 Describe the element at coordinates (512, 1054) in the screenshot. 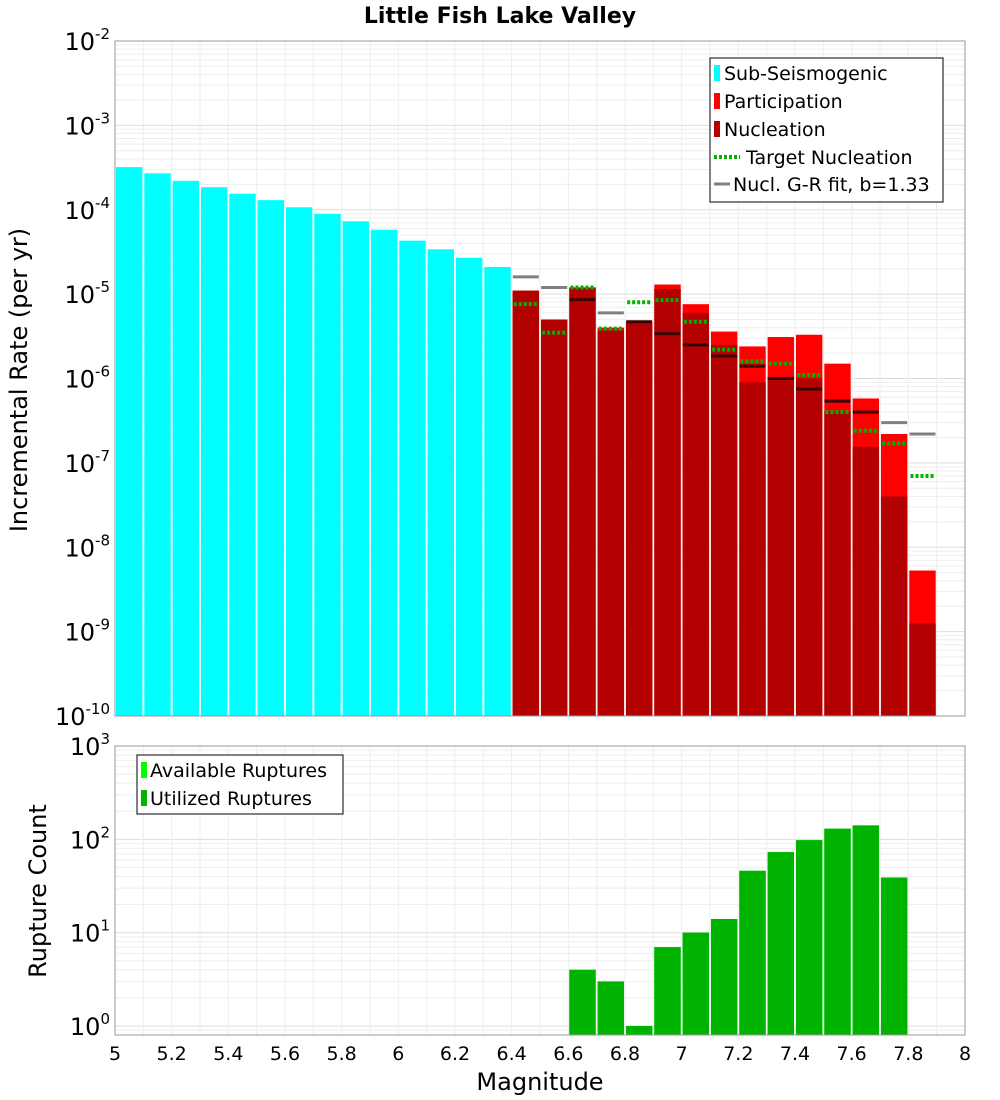

I see `x-tick-label: 6.4` at that location.